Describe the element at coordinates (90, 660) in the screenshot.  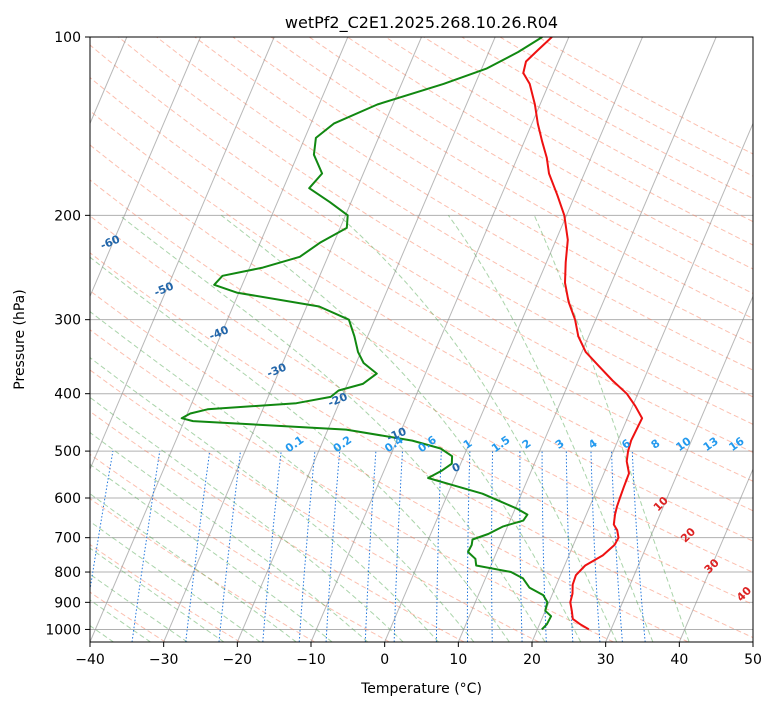
I see `x-tick-label: −40` at that location.